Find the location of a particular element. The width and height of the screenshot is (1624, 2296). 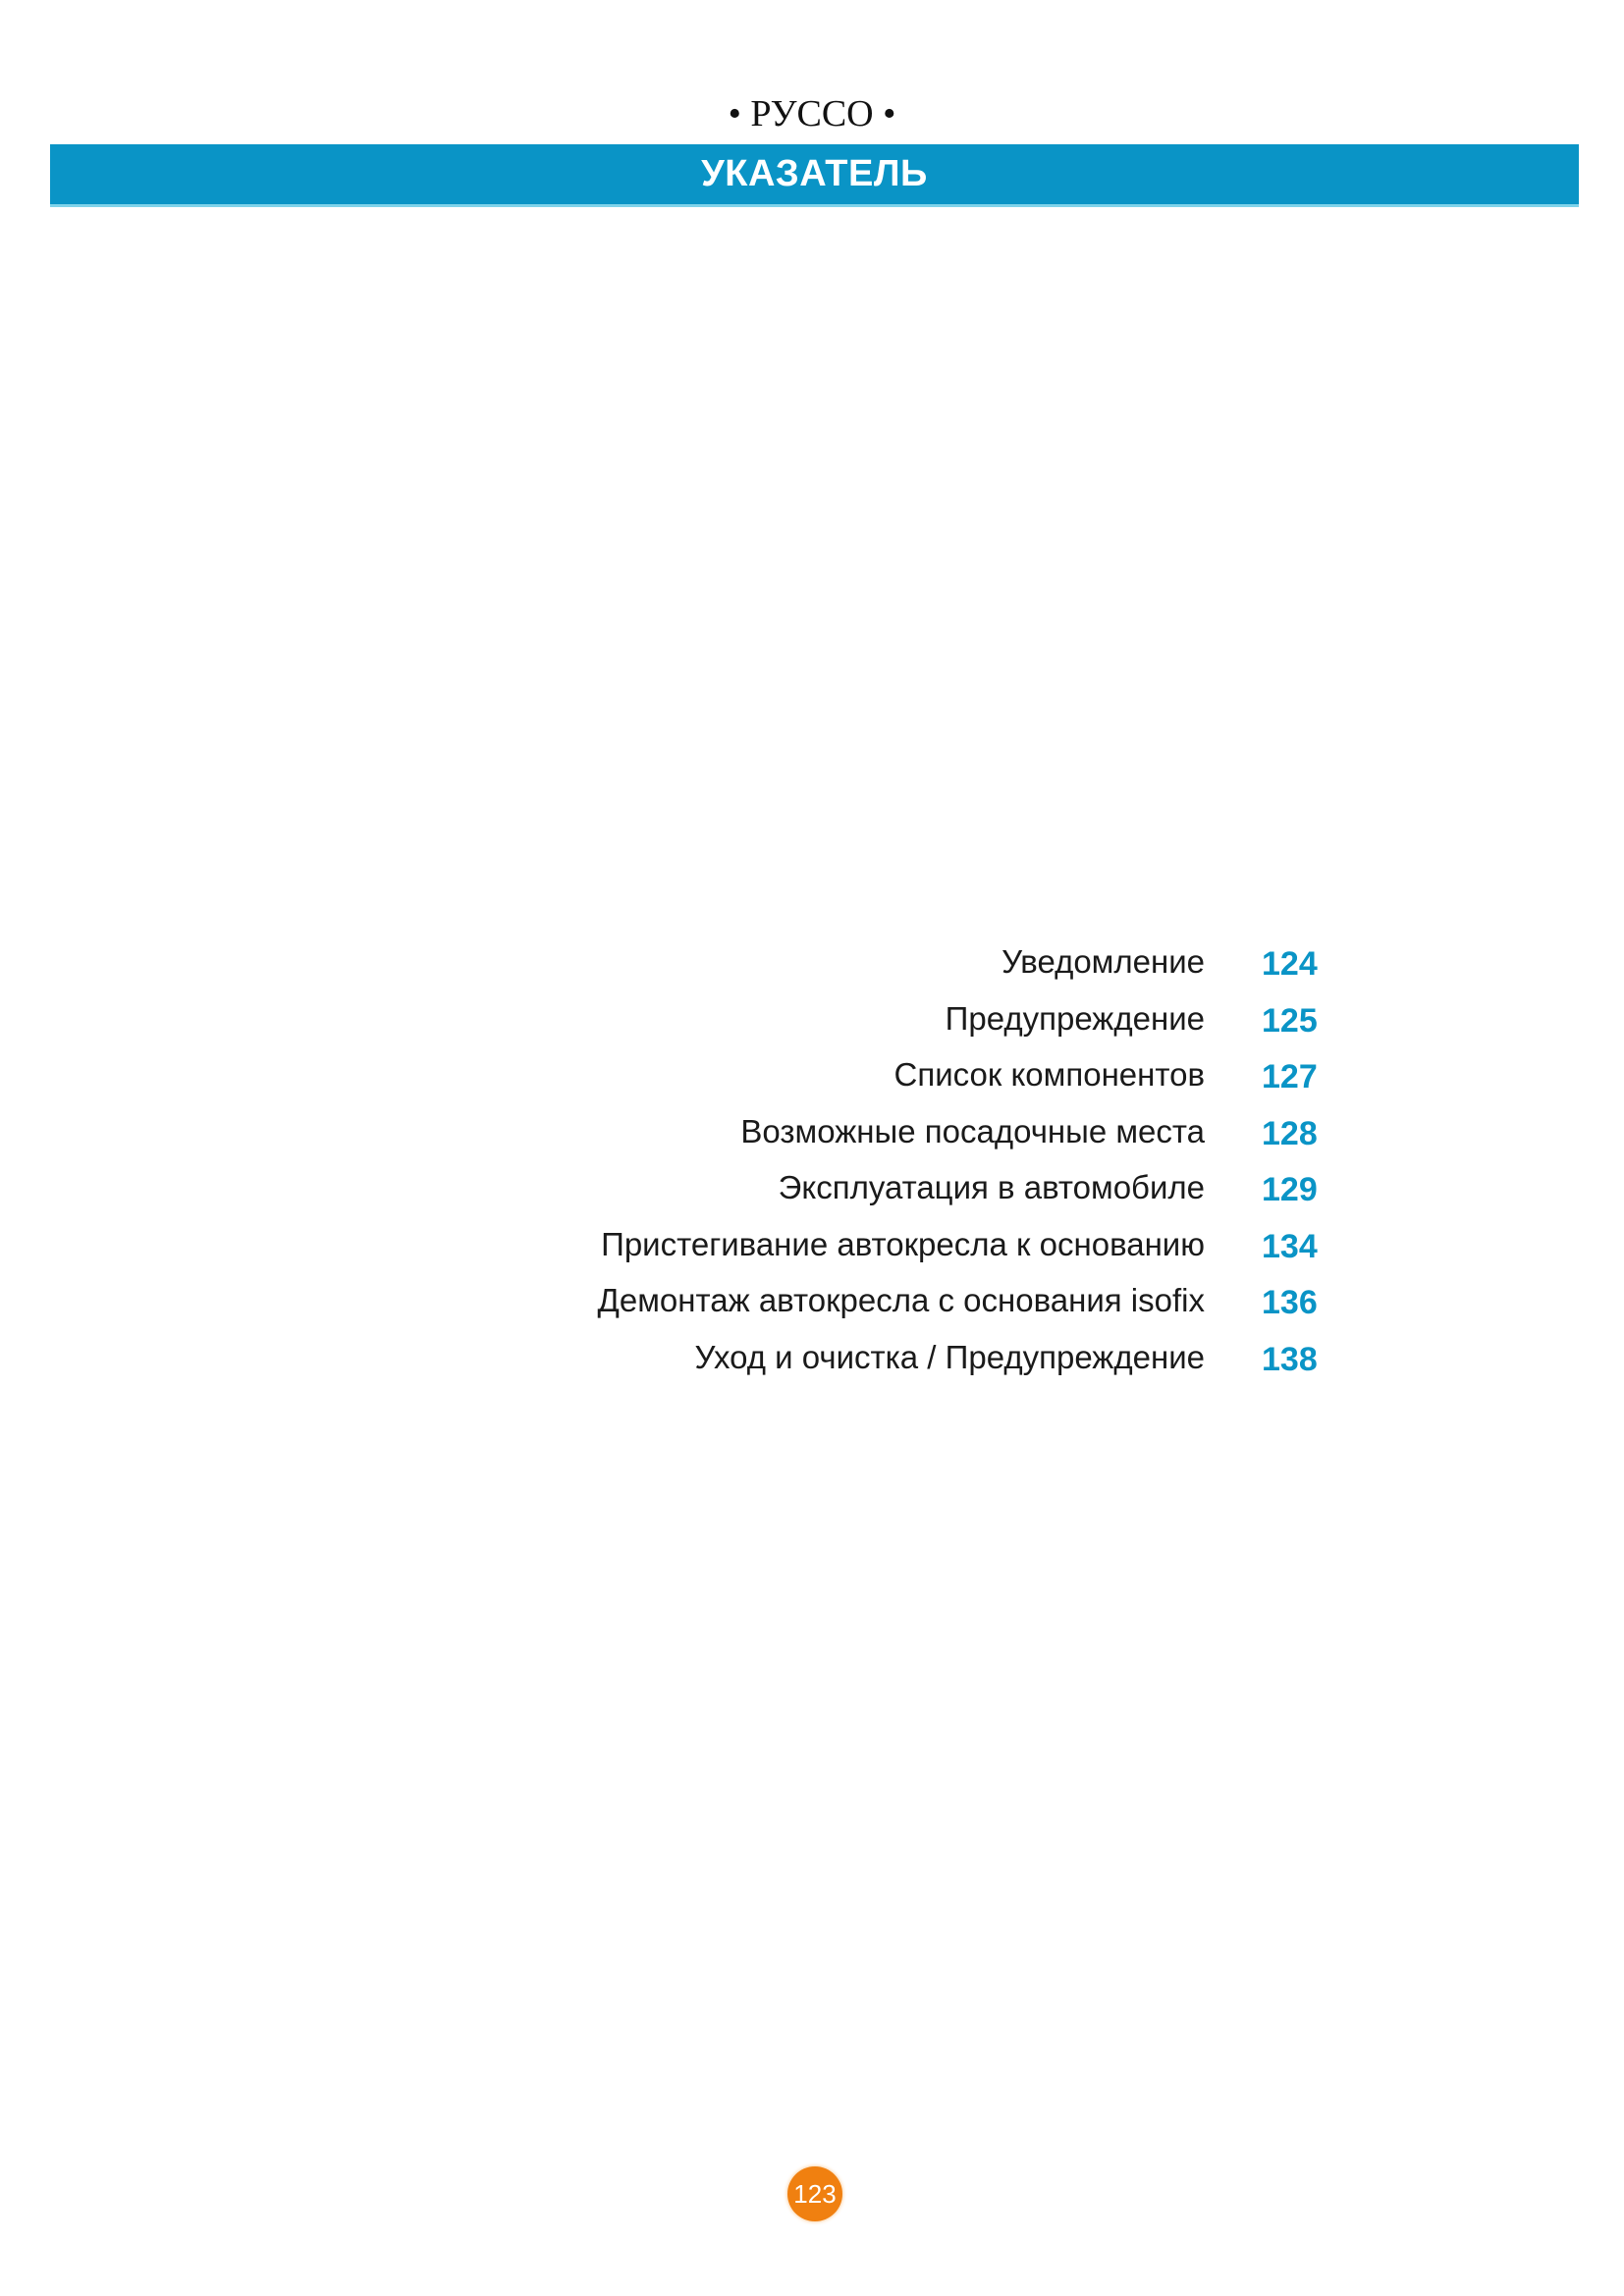

toc-entry-page: 128 is located at coordinates (1290, 1133).